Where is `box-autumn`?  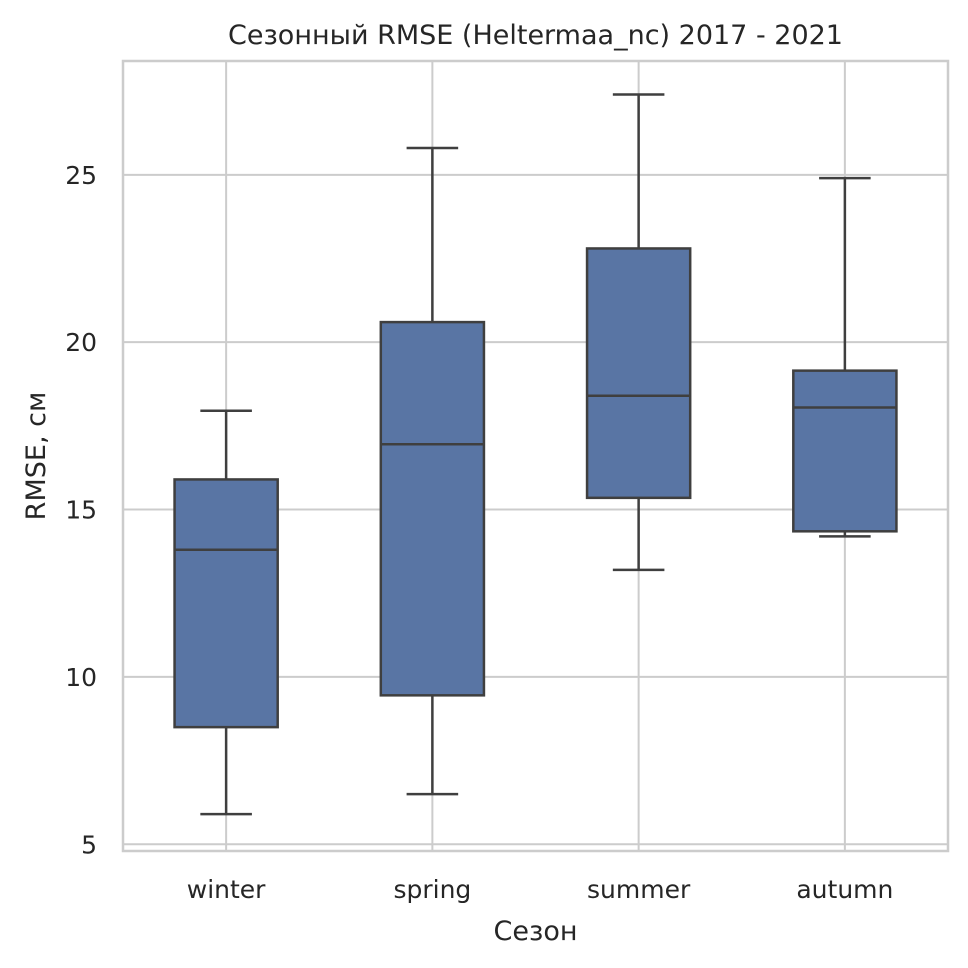
box-autumn is located at coordinates (845, 357).